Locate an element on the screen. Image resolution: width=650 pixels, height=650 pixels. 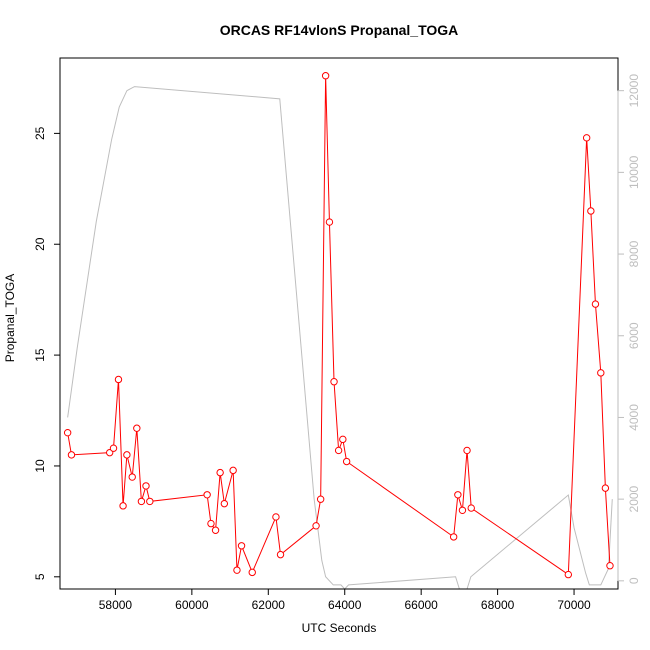
y2-tick-label: 4000 is located at coordinates (634, 417).